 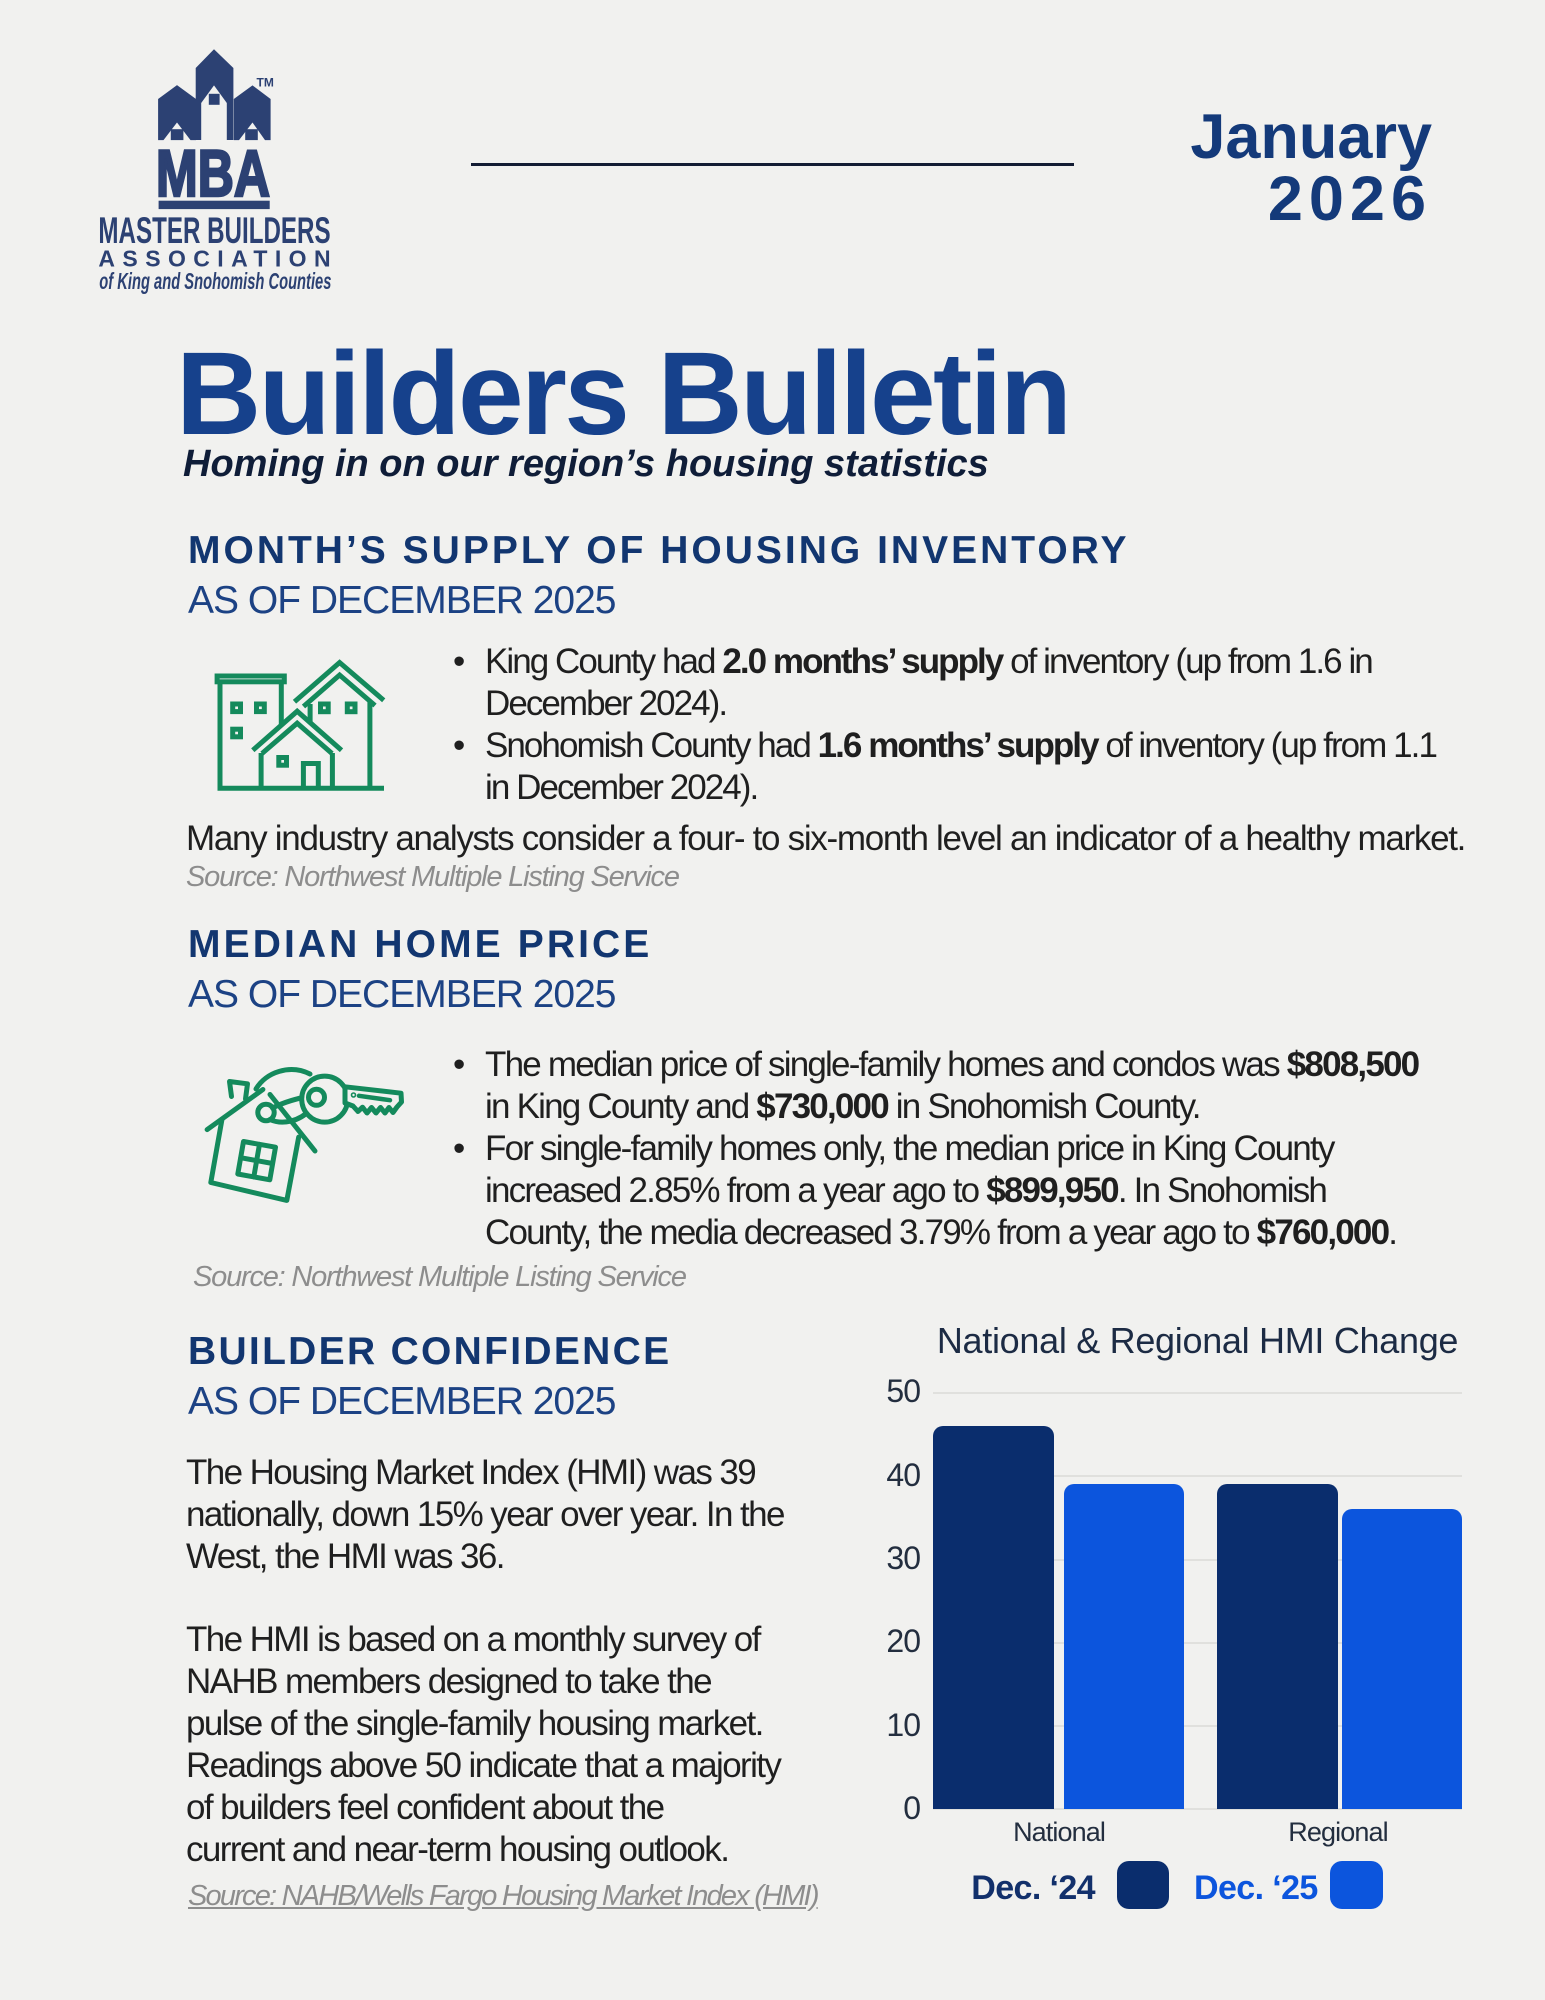 I want to click on svg-text: of King and Snohomish Counties, so click(x=215, y=281).